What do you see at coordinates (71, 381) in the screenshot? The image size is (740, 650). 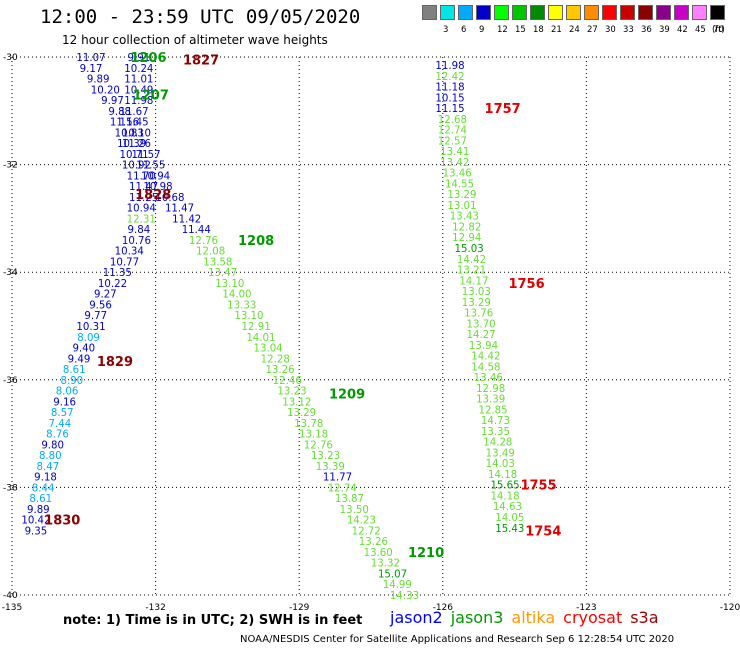 I see `wave-height-point: 8.90` at bounding box center [71, 381].